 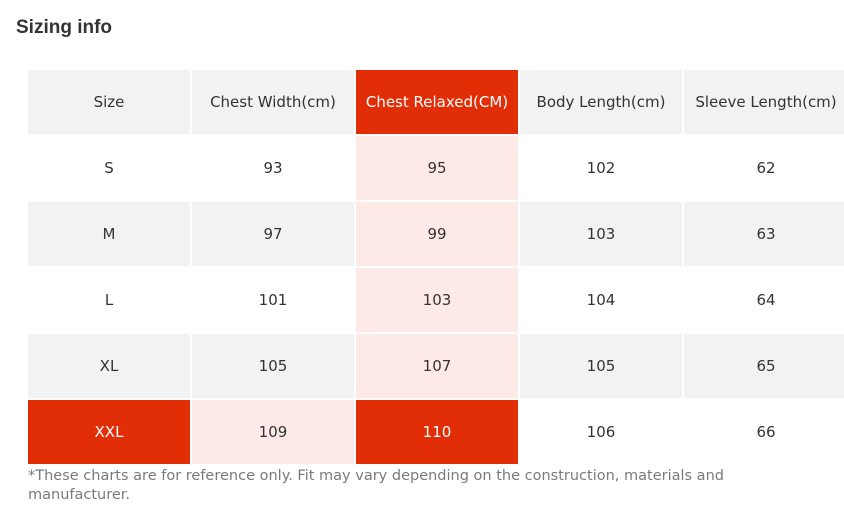 What do you see at coordinates (109, 102) in the screenshot?
I see `table-header-cell: Size` at bounding box center [109, 102].